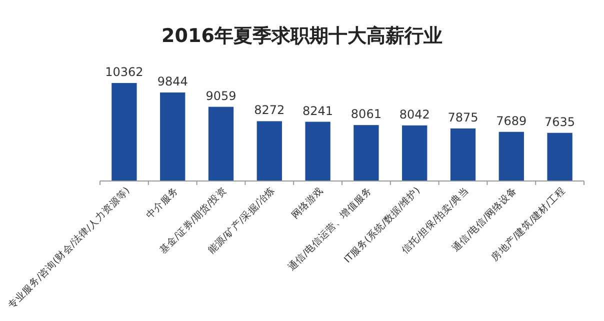 This screenshot has height=321, width=604. Describe the element at coordinates (124, 72) in the screenshot. I see `data-label: 10362` at that location.